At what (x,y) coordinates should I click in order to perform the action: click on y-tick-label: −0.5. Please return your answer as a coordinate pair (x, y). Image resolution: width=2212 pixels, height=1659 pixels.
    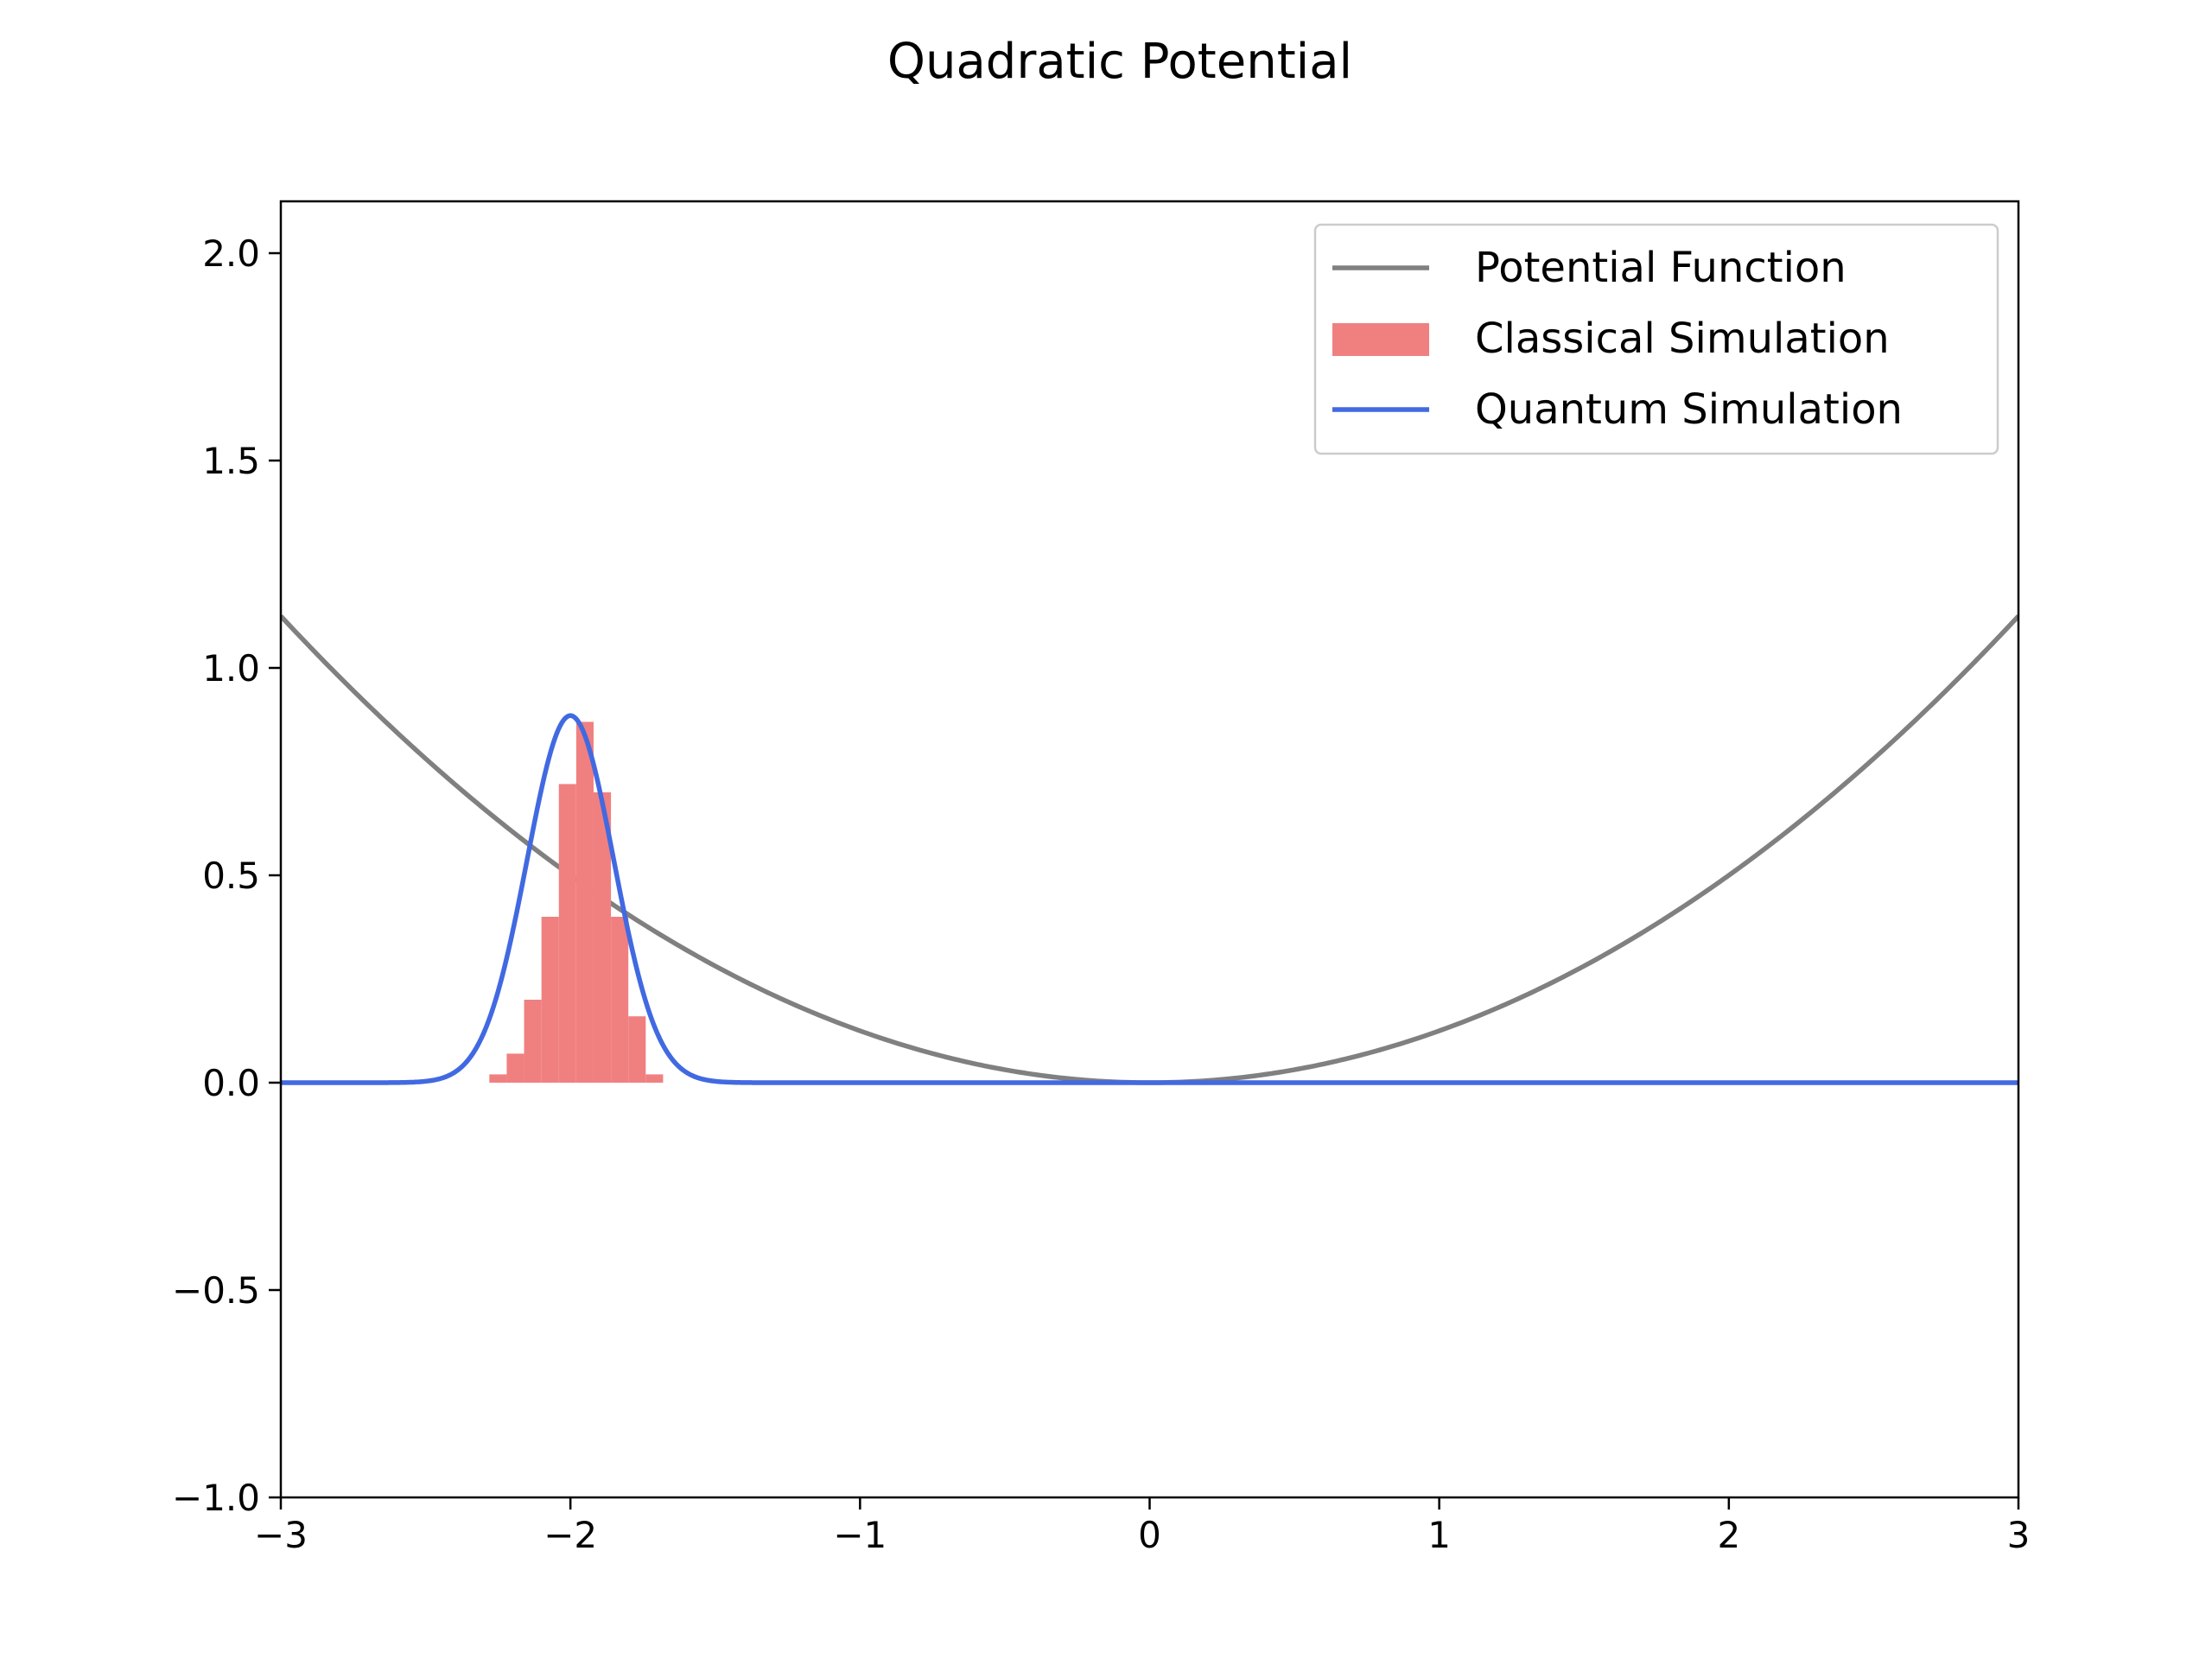
    Looking at the image, I should click on (216, 1290).